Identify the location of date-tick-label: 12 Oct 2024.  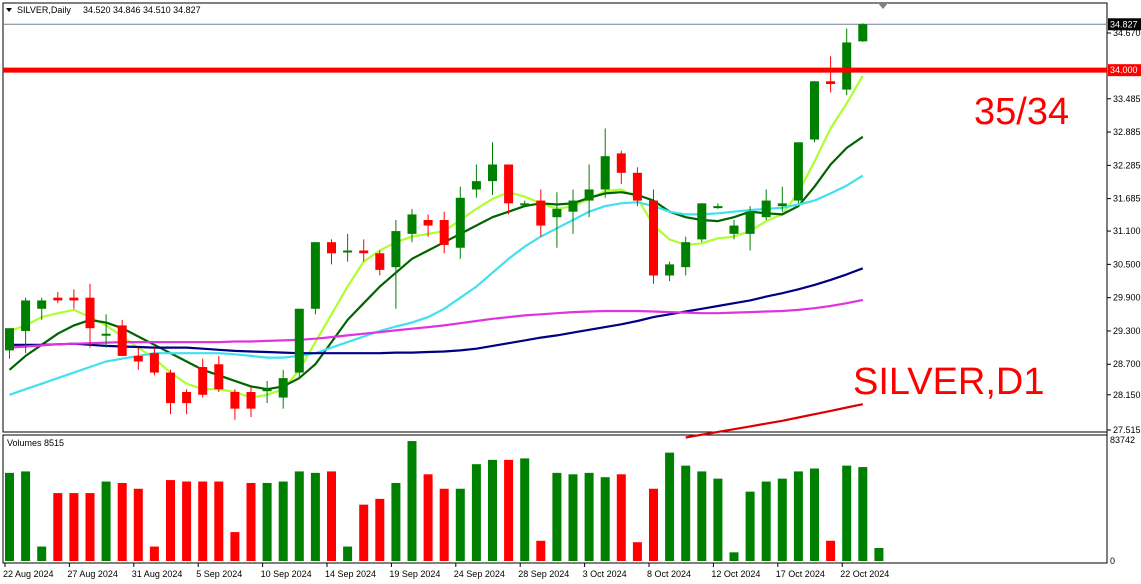
(735, 574).